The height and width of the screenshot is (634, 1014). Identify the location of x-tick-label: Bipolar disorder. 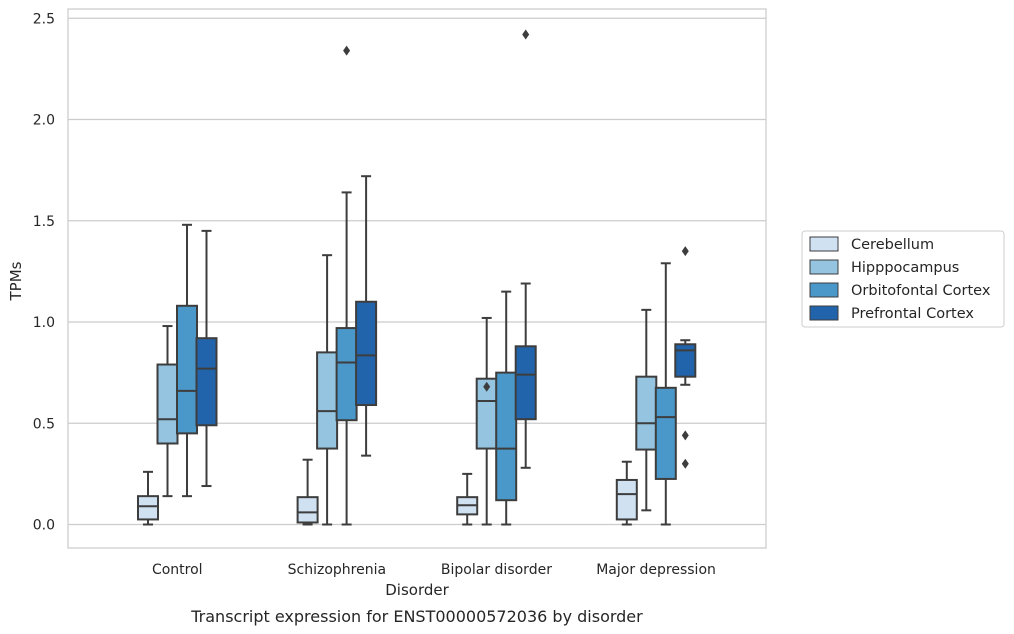
(496, 570).